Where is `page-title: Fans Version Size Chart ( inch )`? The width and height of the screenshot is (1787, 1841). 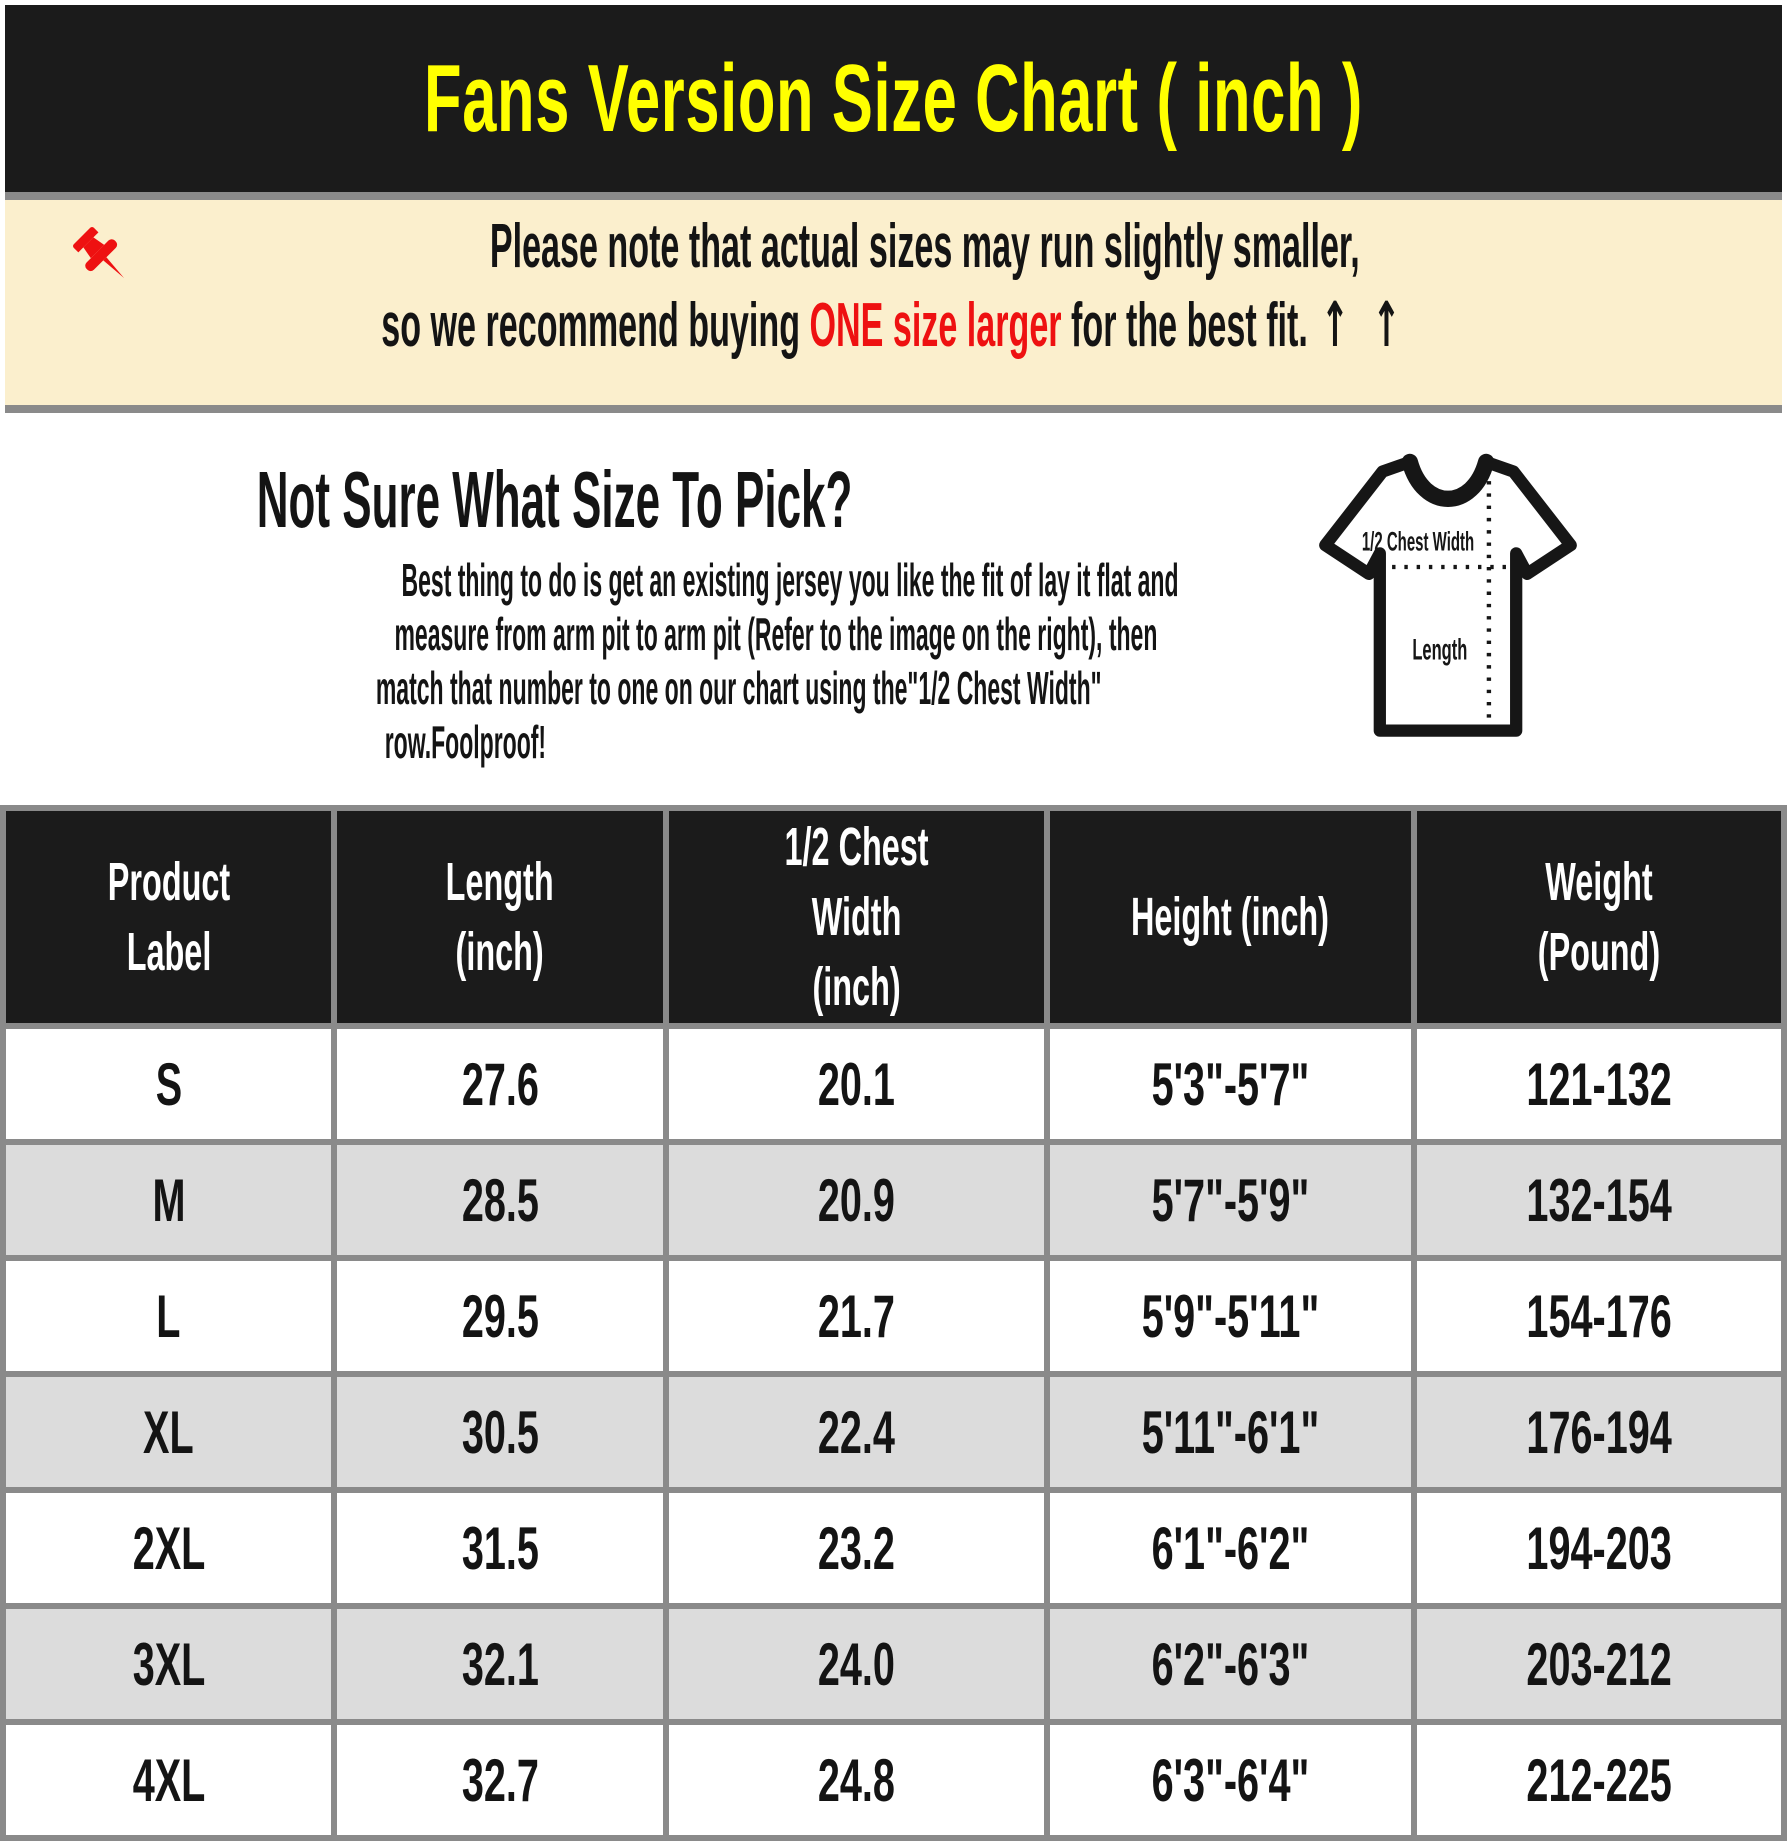
page-title: Fans Version Size Chart ( inch ) is located at coordinates (893, 98).